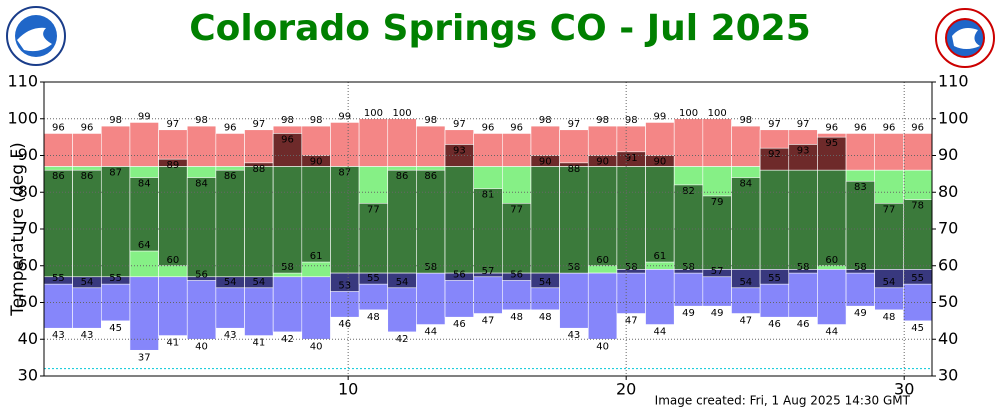 The height and width of the screenshot is (412, 1000). I want to click on observed-low-label: 57, so click(717, 271).